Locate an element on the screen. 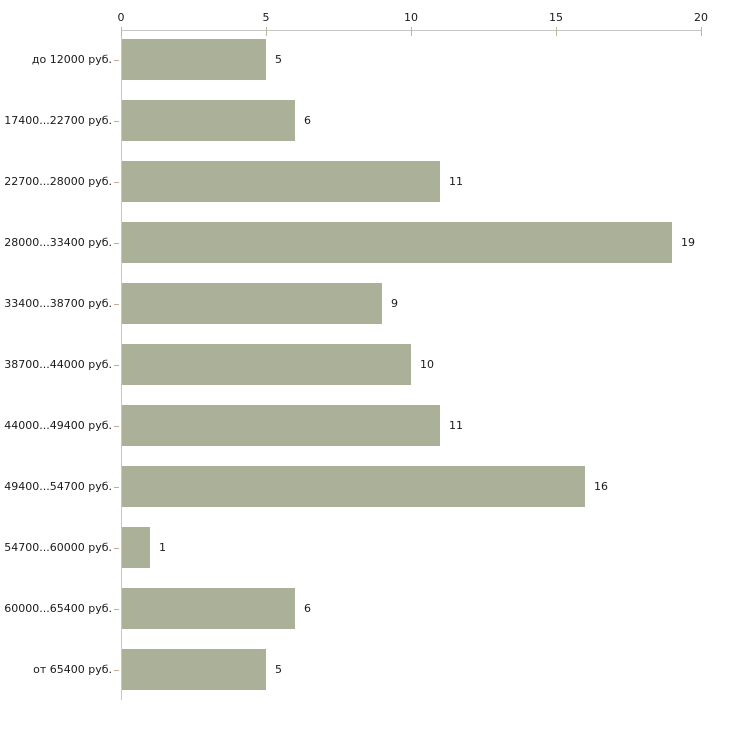 This screenshot has width=730, height=730. x-axis-tick-label: 10 is located at coordinates (411, 17).